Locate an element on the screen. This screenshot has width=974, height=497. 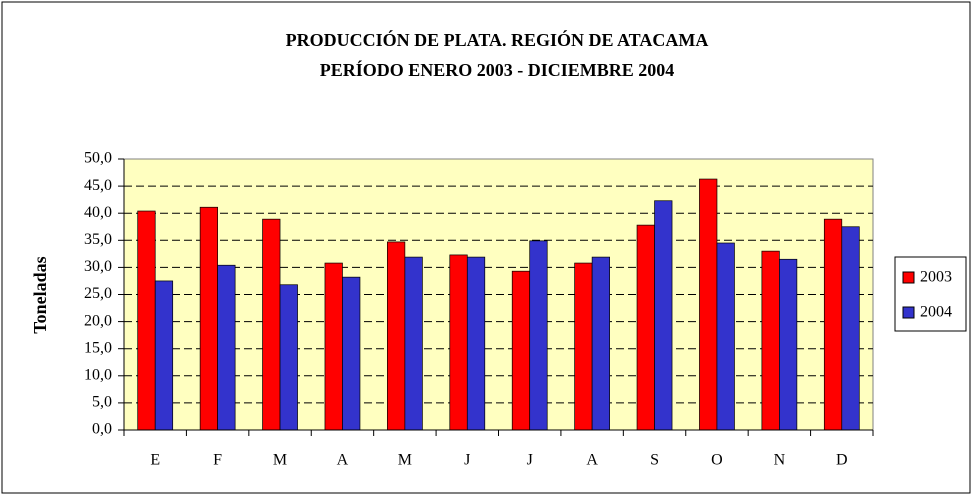
chart-subtitle: PERÍODO ENERO 2003 - DICIEMBRE 2004 is located at coordinates (497, 69).